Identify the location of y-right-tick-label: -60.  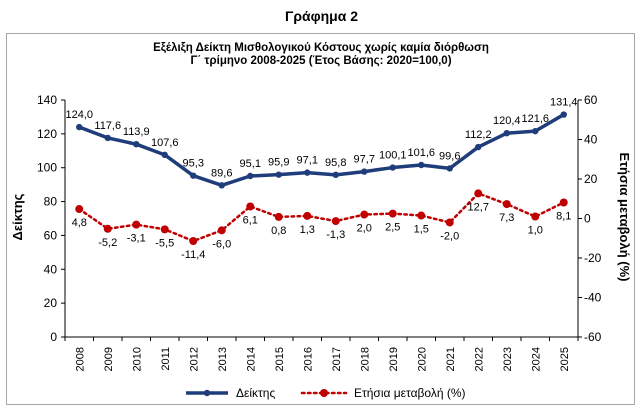
(593, 337).